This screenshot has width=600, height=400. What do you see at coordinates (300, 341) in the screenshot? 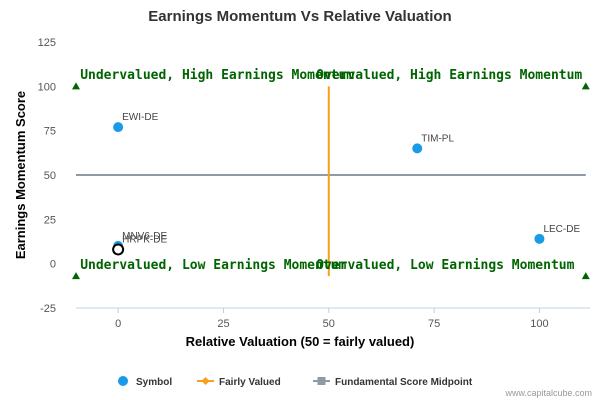
I see `x-axis-title: Relative Valuation (50 = fairly valued)` at bounding box center [300, 341].